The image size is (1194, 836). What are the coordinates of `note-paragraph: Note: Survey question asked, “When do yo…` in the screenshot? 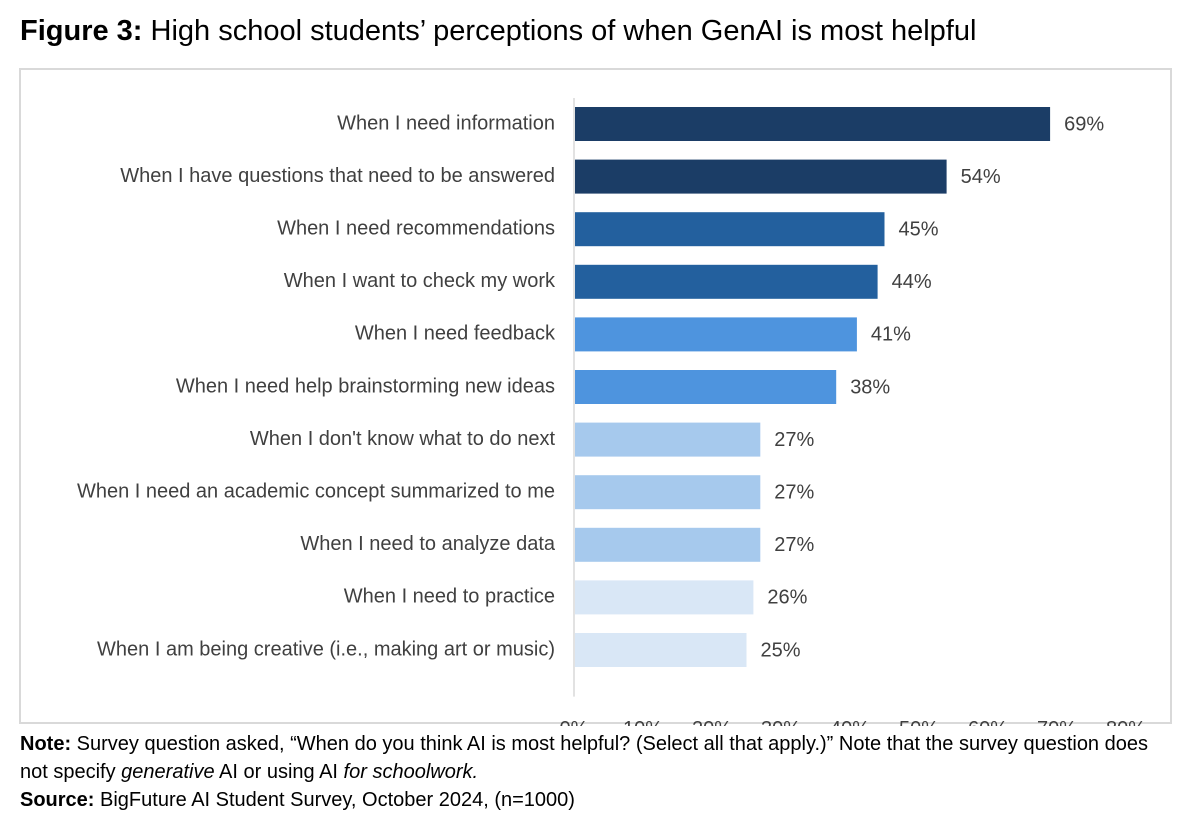 It's located at (600, 758).